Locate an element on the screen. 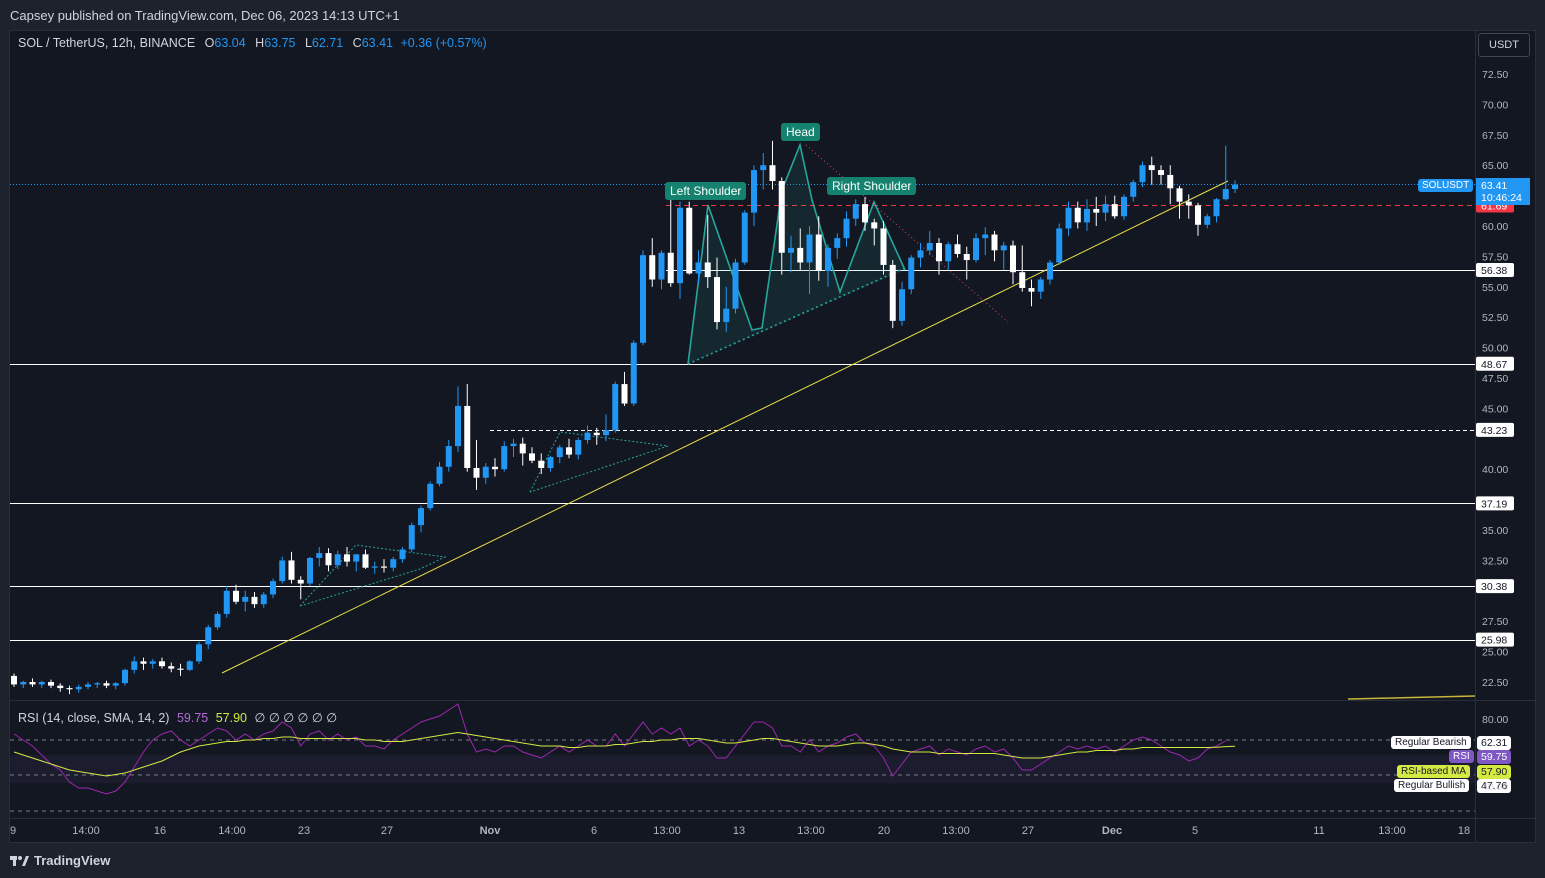 The height and width of the screenshot is (878, 1545). x-tick-label: 23 is located at coordinates (304, 831).